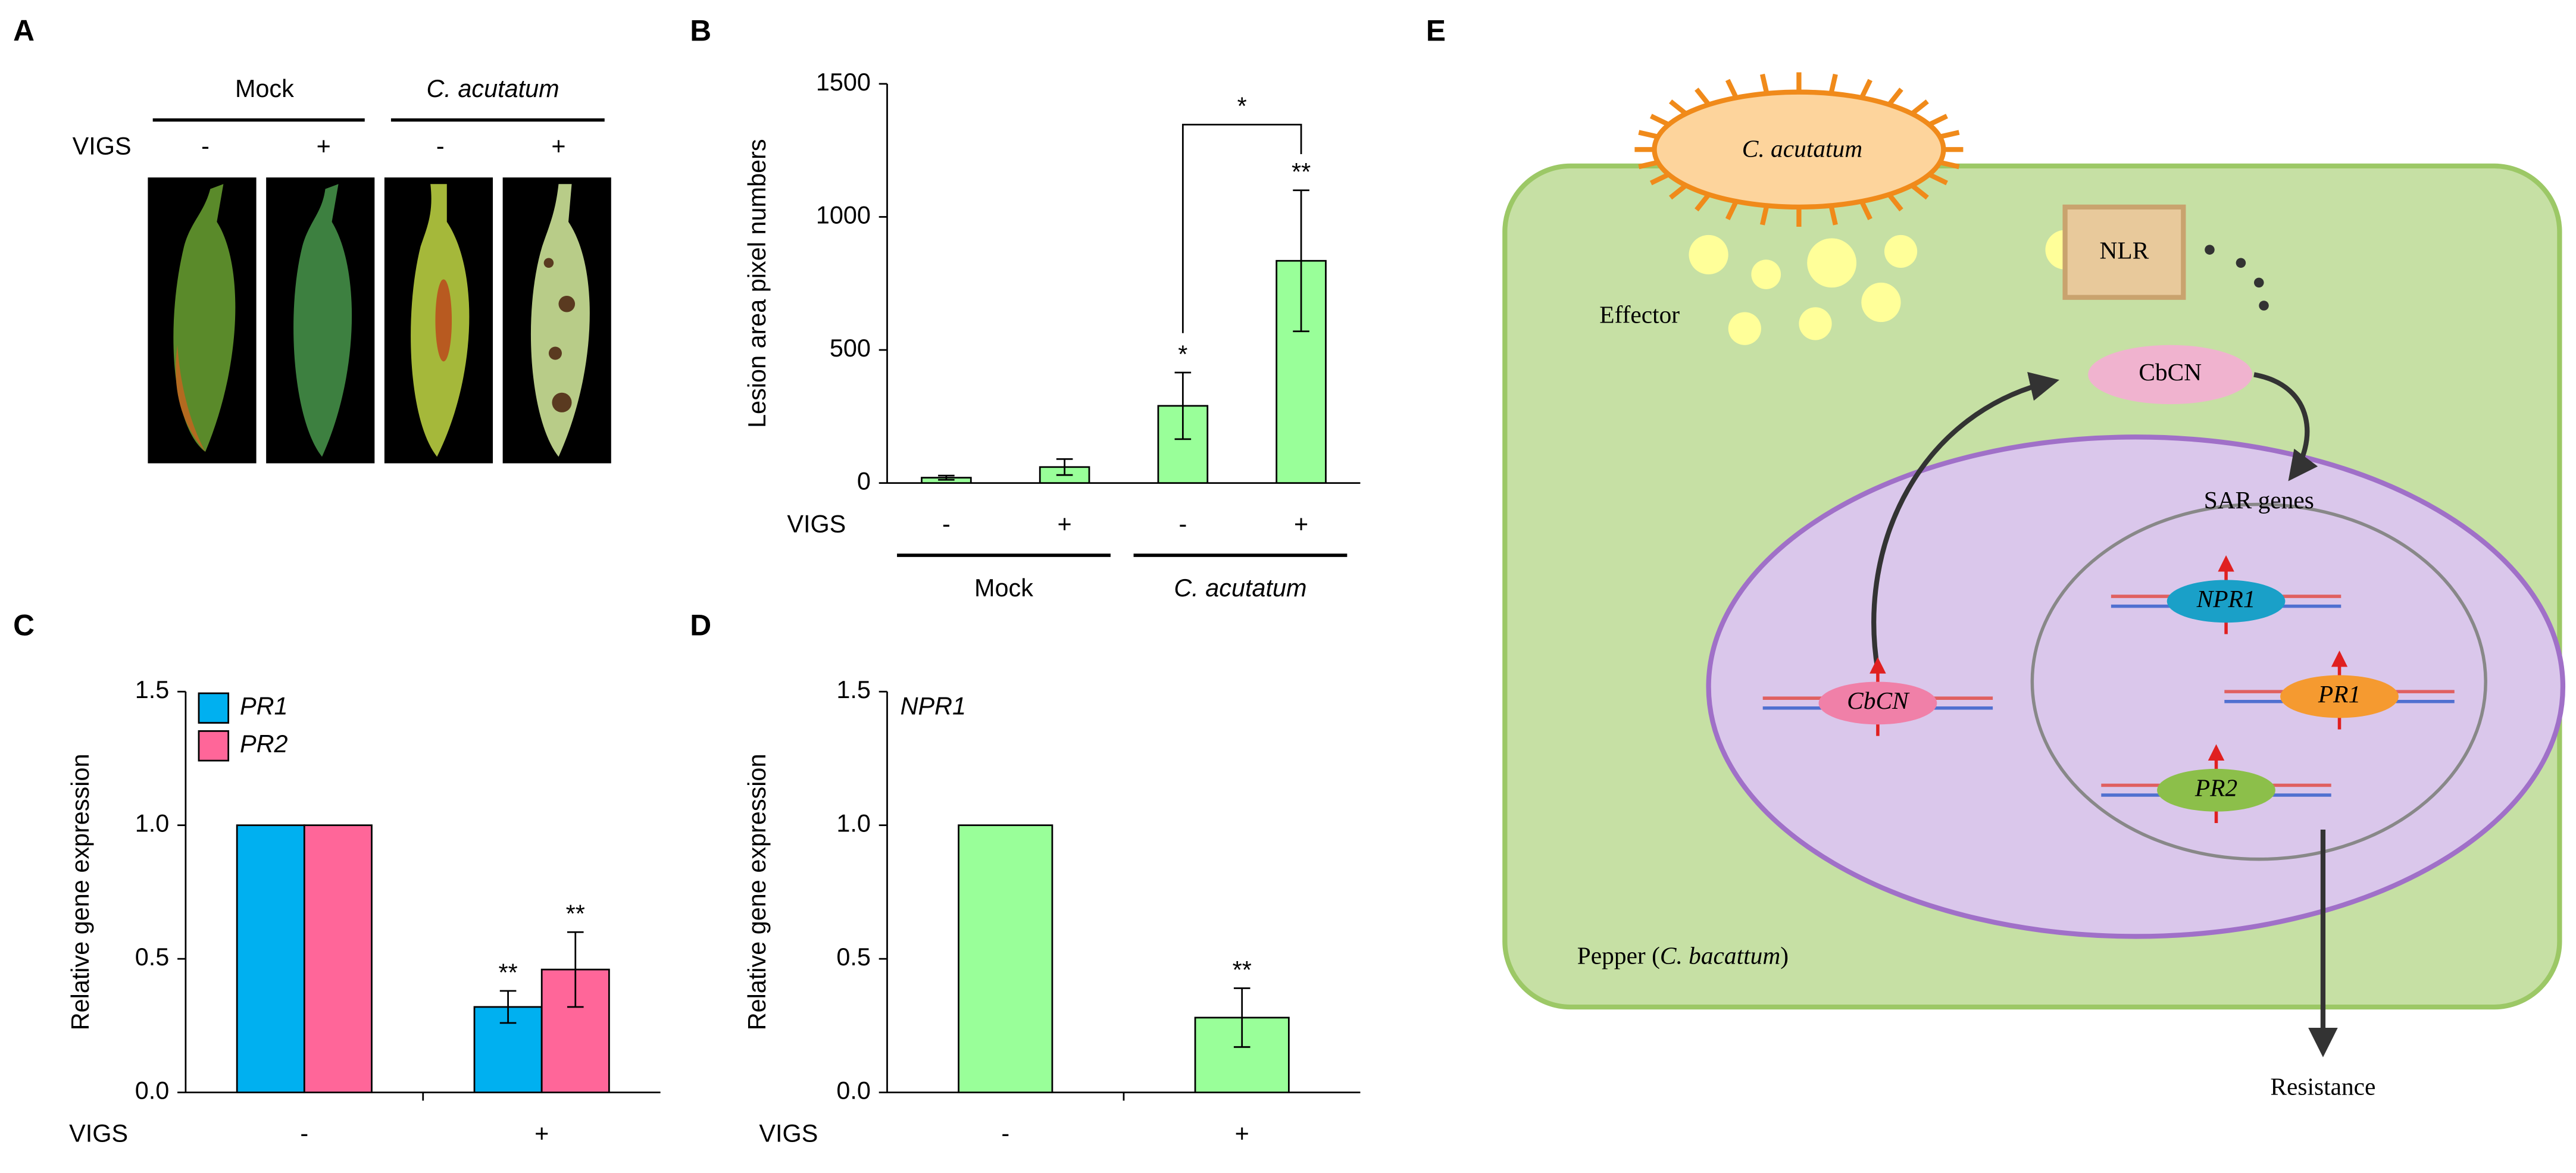 The height and width of the screenshot is (1173, 2576). I want to click on panel-label: D, so click(700, 625).